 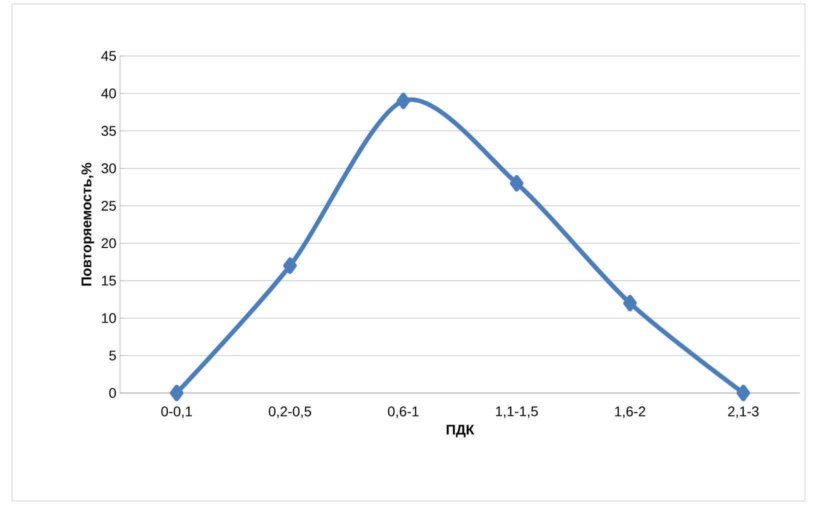 What do you see at coordinates (88, 224) in the screenshot?
I see `y-axis-title: Повторяемость,%` at bounding box center [88, 224].